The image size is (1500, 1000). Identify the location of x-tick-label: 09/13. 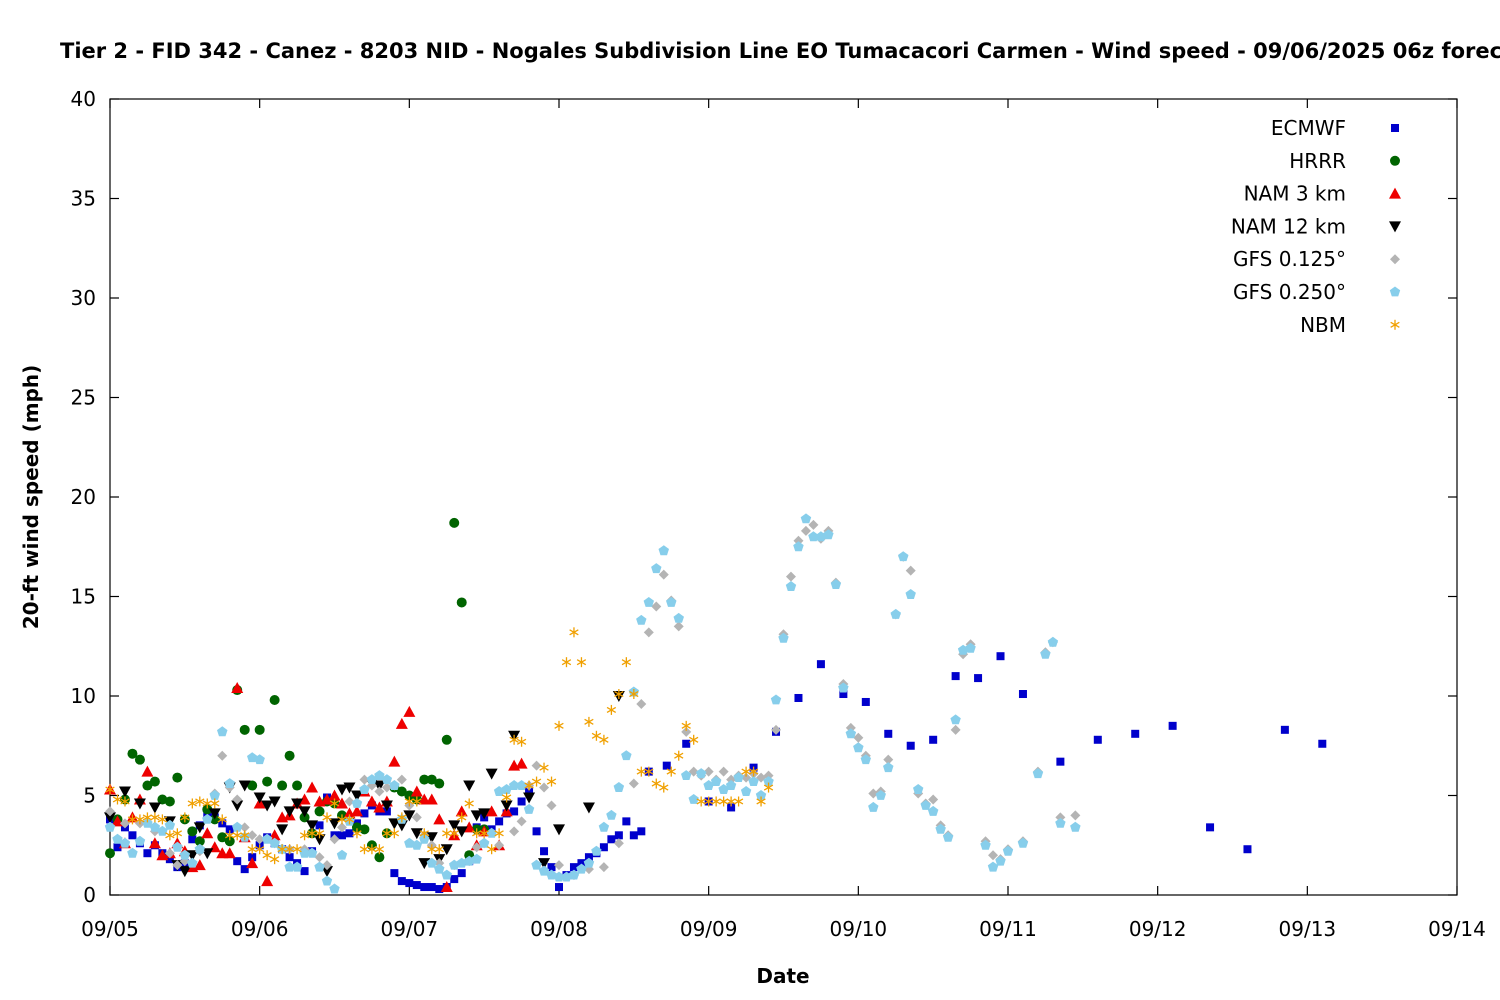
(1308, 929).